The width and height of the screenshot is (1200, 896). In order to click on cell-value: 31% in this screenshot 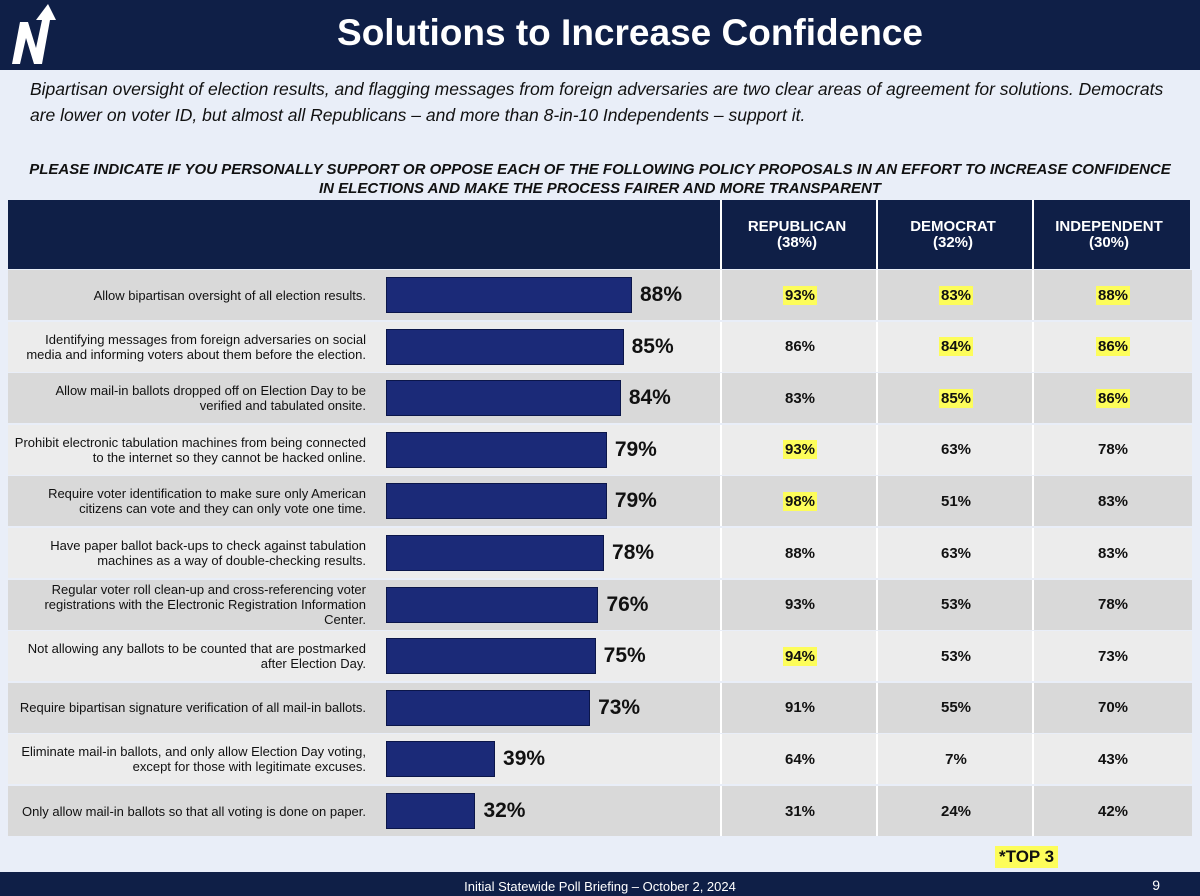, I will do `click(800, 811)`.